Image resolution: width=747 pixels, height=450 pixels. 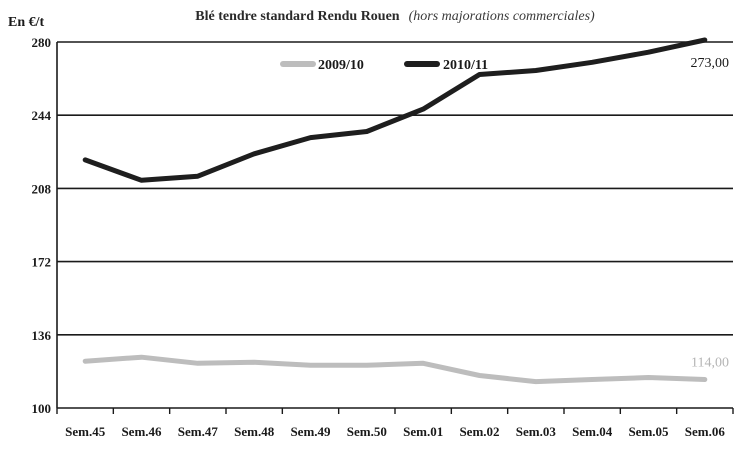 What do you see at coordinates (341, 65) in the screenshot?
I see `legend-label: 2009/10` at bounding box center [341, 65].